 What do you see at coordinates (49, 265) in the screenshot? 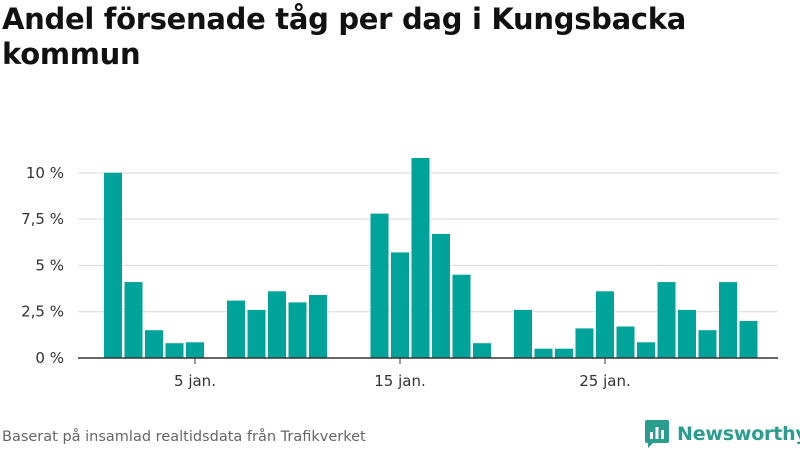
I see `y-tick-label: 5 %` at bounding box center [49, 265].